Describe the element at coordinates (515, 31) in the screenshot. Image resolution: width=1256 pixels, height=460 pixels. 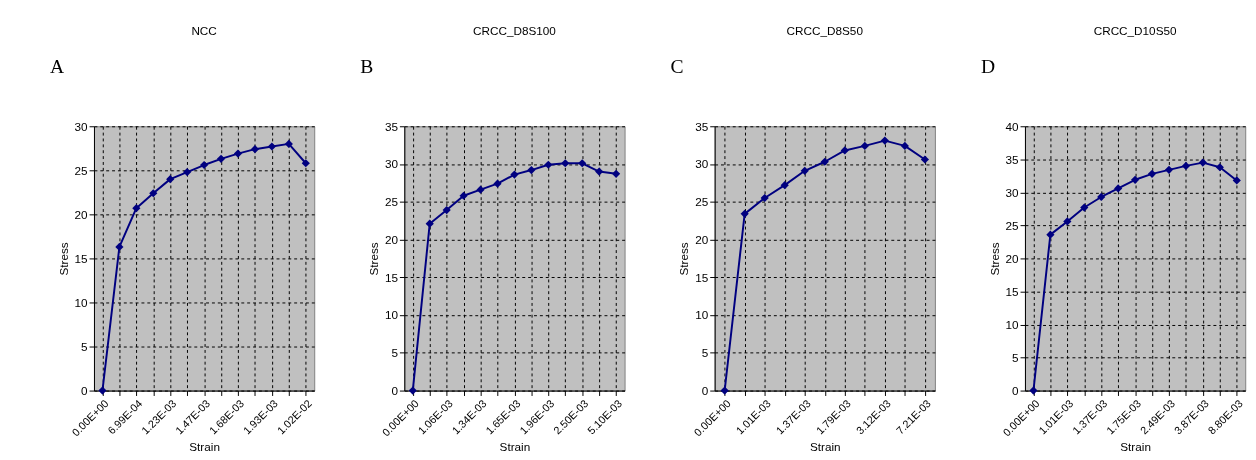
I see `chart-title: CRCC_D8S100` at that location.